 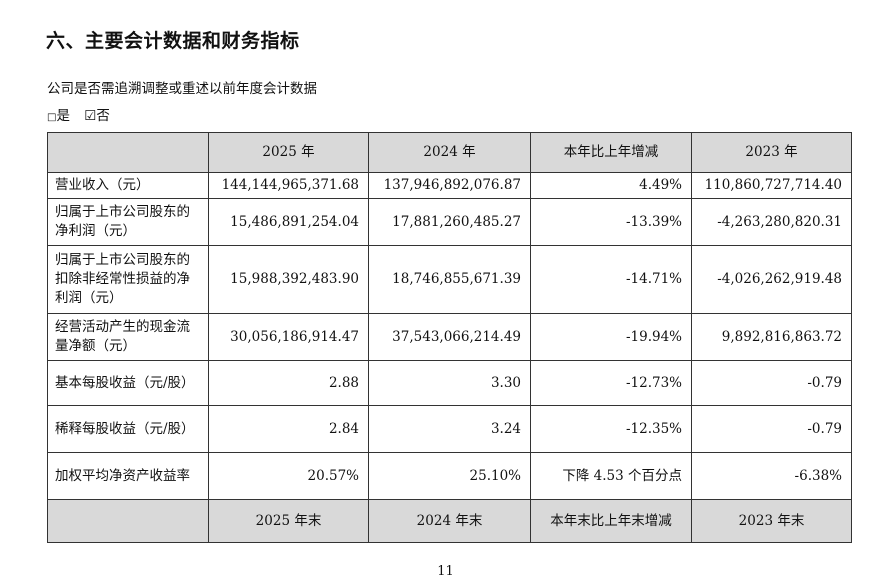 What do you see at coordinates (288, 476) in the screenshot?
I see `table-cell: 20.57%` at bounding box center [288, 476].